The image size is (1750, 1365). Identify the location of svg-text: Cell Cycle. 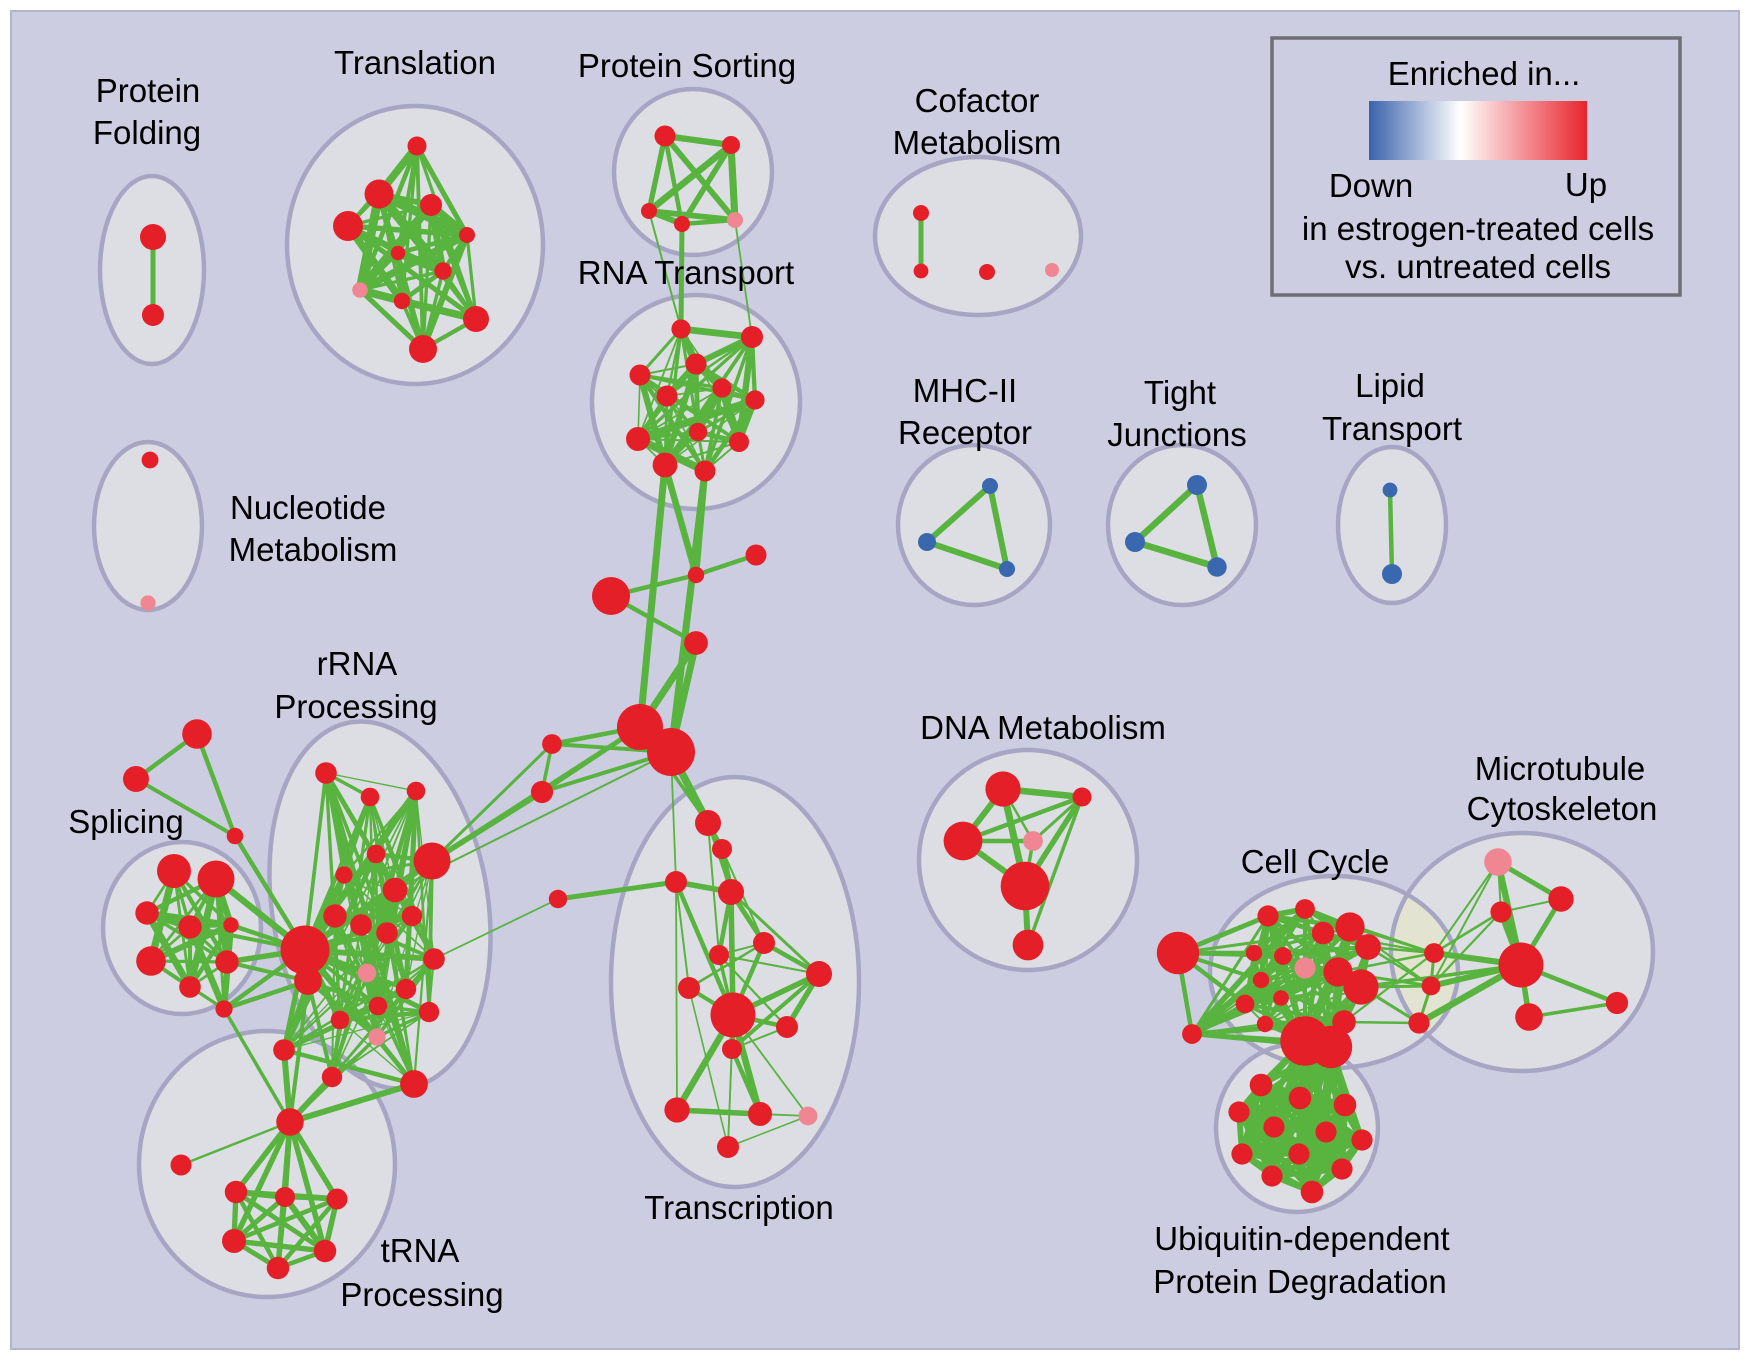
(1315, 861).